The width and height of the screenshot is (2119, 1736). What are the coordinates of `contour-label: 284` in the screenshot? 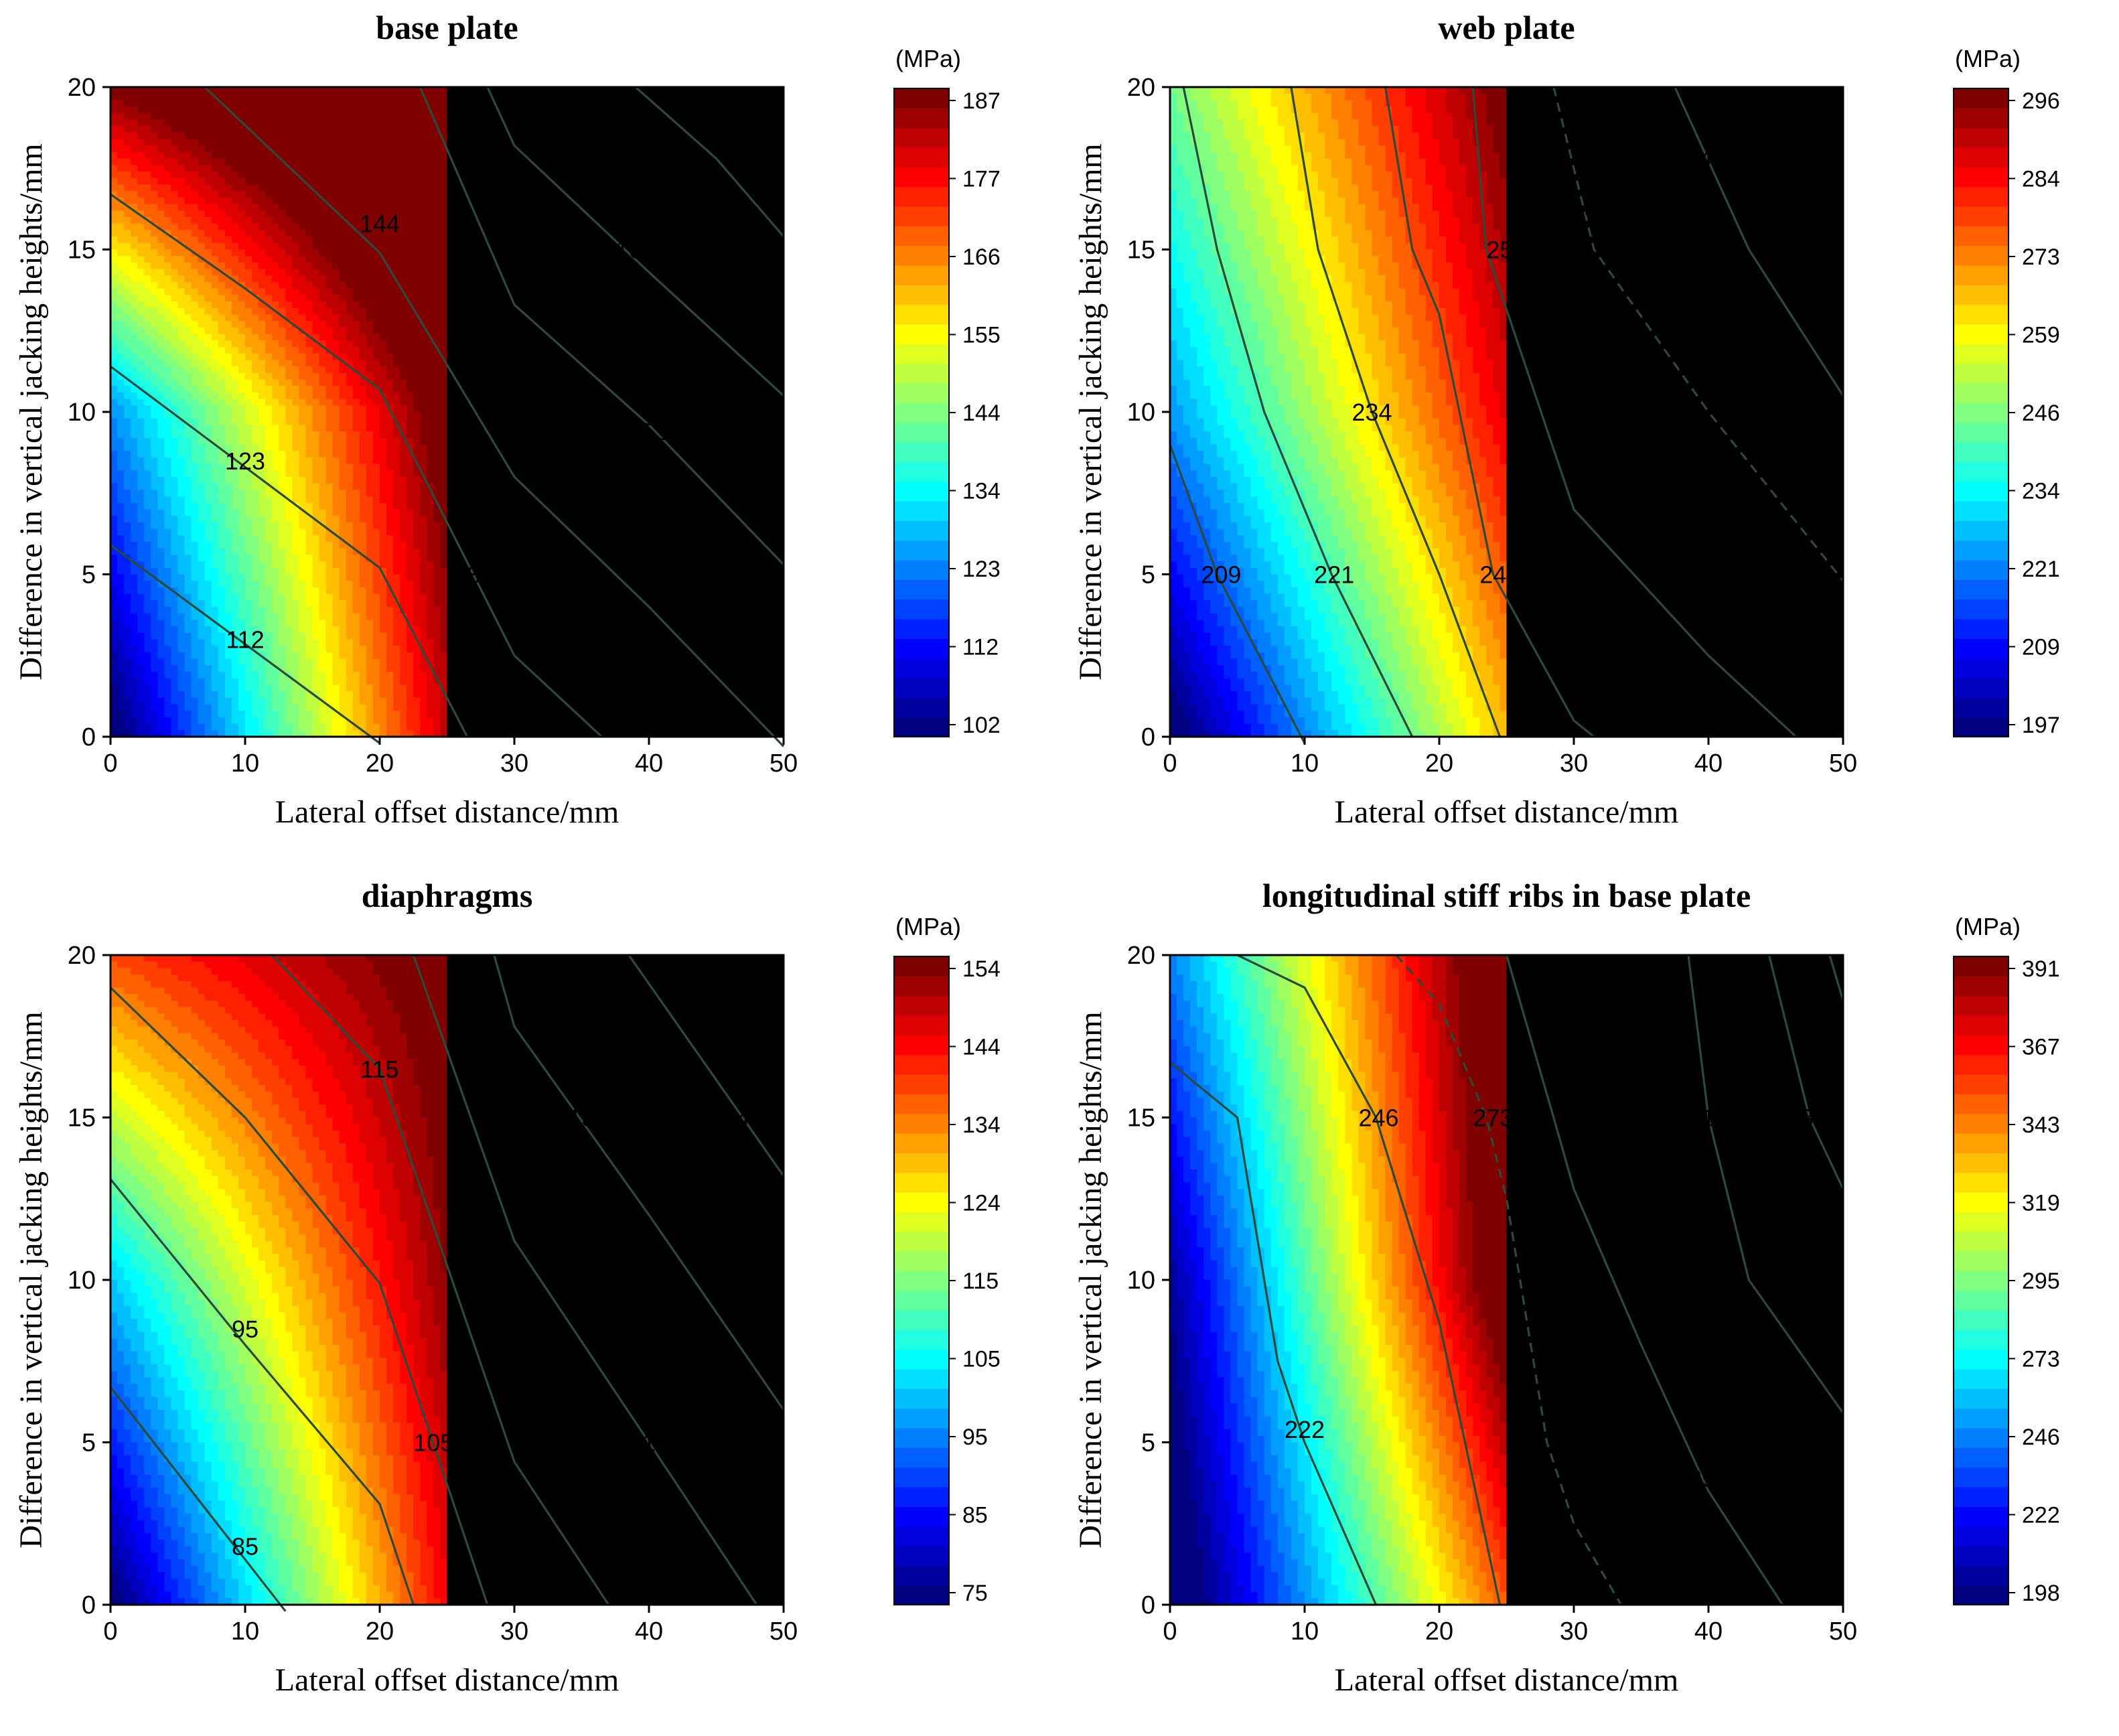 It's located at (1692, 159).